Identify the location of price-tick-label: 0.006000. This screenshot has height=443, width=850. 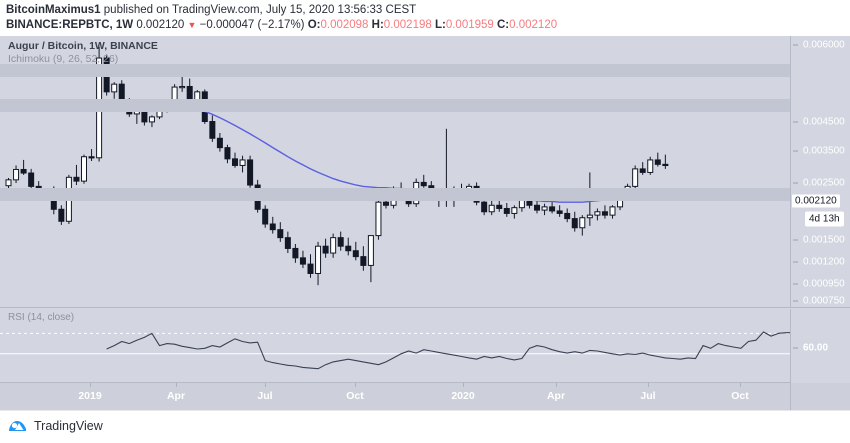
(824, 45).